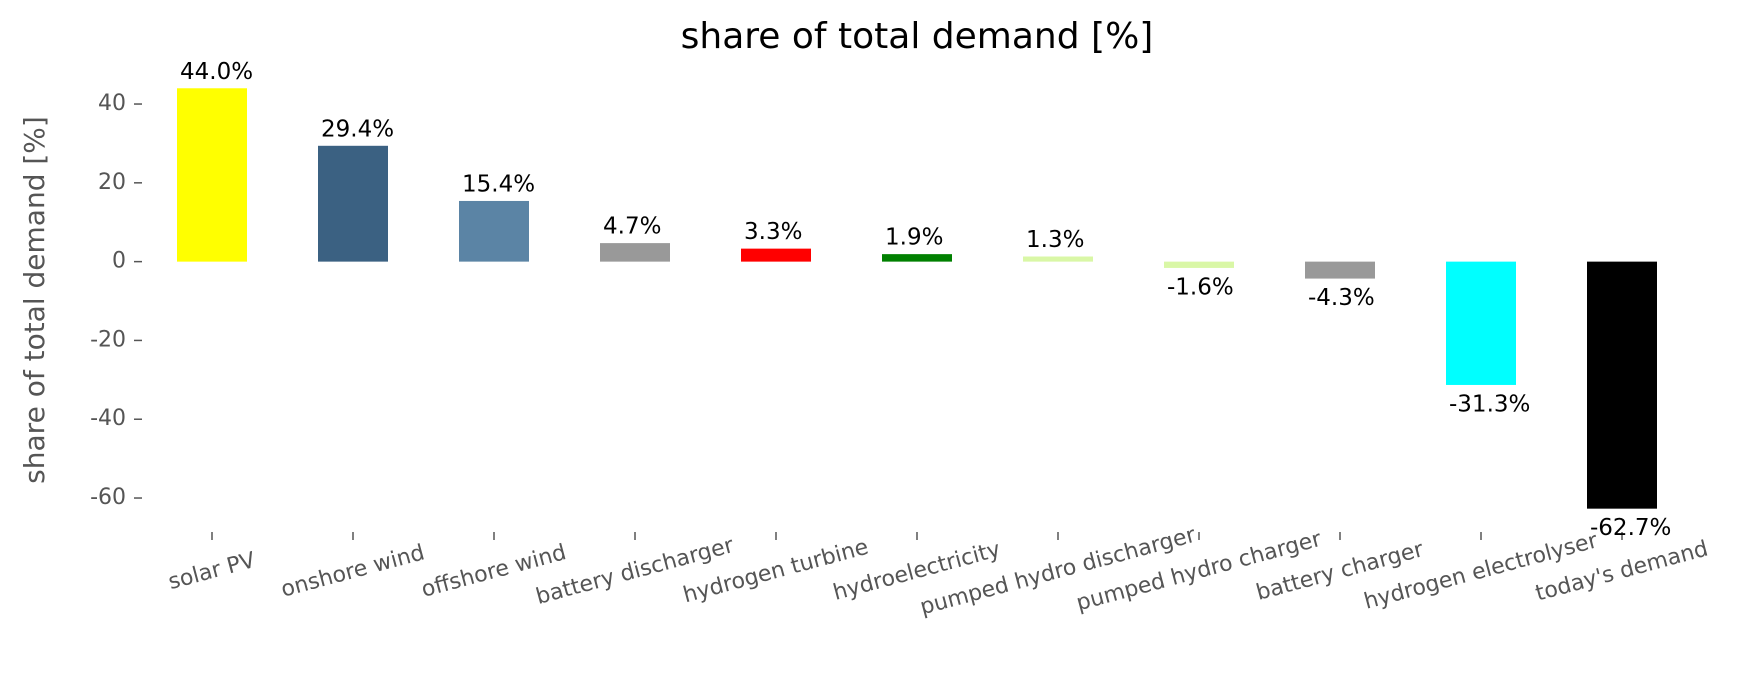  Describe the element at coordinates (1200, 287) in the screenshot. I see `data-label: -1.6%` at that location.